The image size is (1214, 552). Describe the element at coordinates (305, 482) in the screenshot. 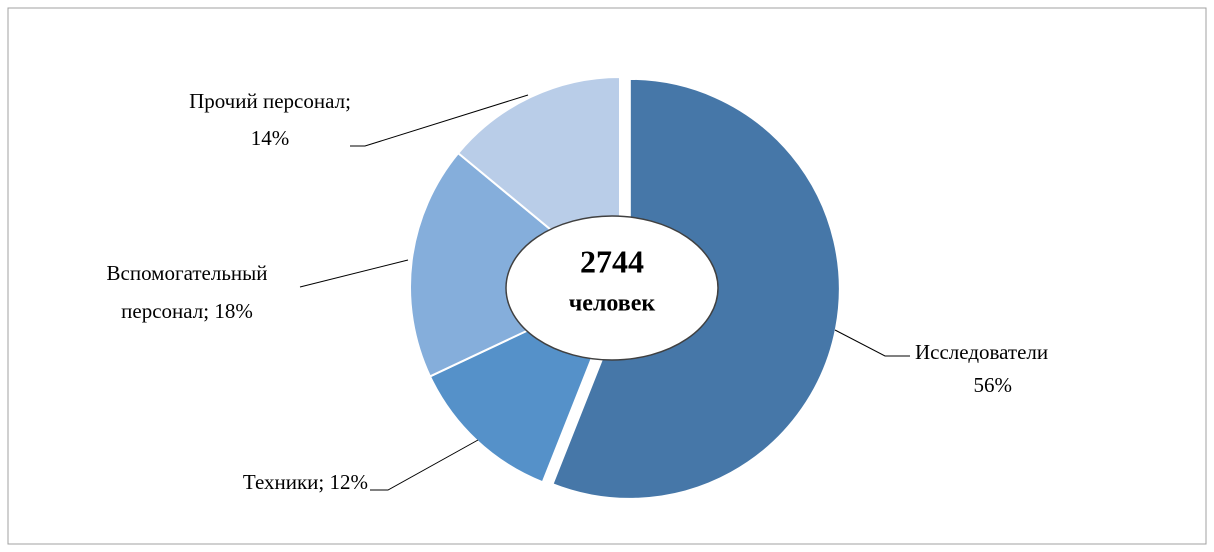

I see `data-label: Техники; 12%` at that location.